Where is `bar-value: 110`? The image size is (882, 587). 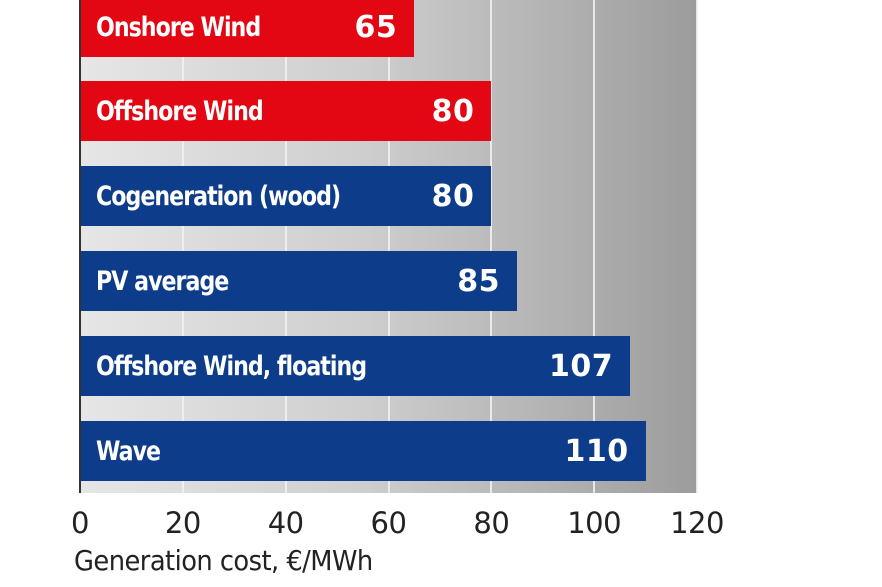 bar-value: 110 is located at coordinates (596, 451).